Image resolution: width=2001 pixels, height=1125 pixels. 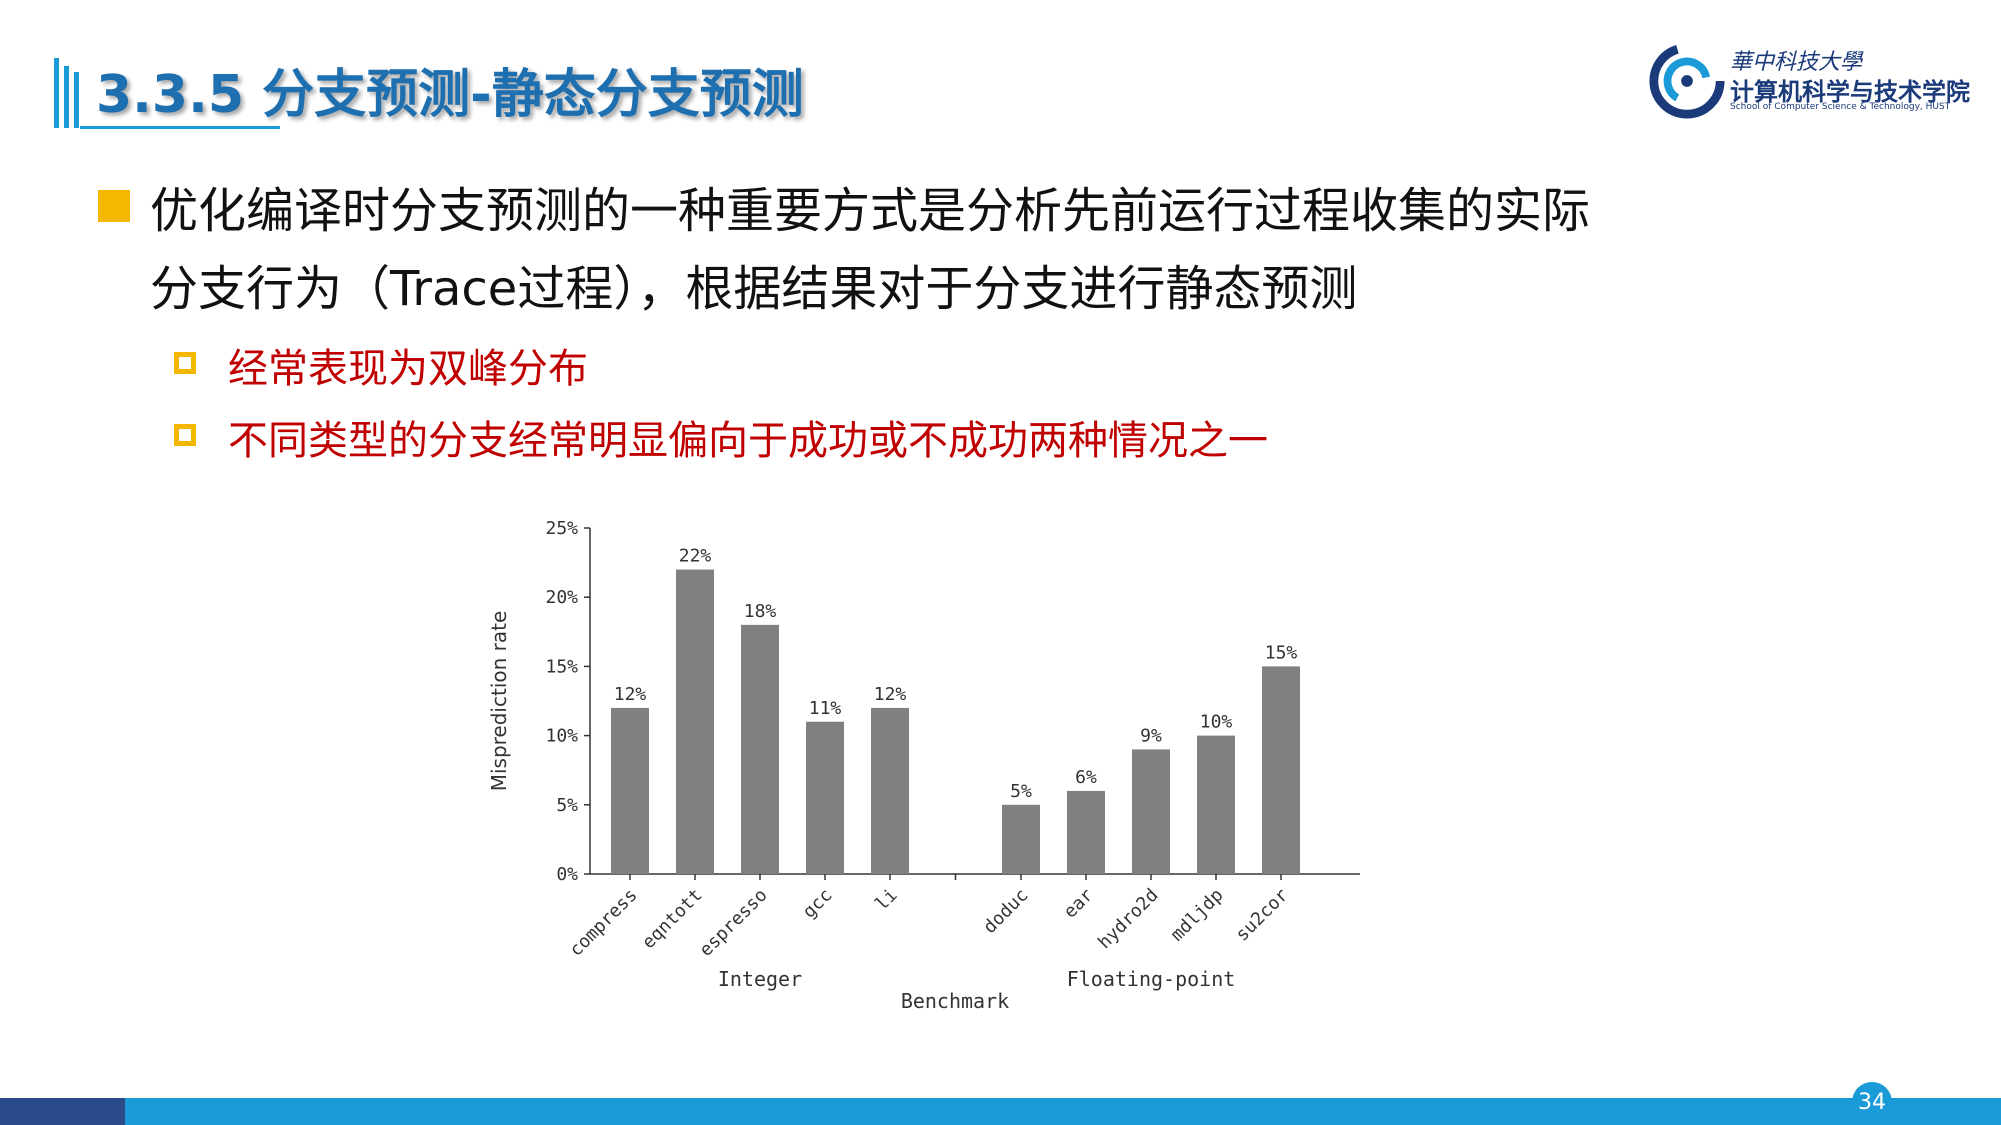 What do you see at coordinates (1151, 979) in the screenshot?
I see `group-label: Floating-point` at bounding box center [1151, 979].